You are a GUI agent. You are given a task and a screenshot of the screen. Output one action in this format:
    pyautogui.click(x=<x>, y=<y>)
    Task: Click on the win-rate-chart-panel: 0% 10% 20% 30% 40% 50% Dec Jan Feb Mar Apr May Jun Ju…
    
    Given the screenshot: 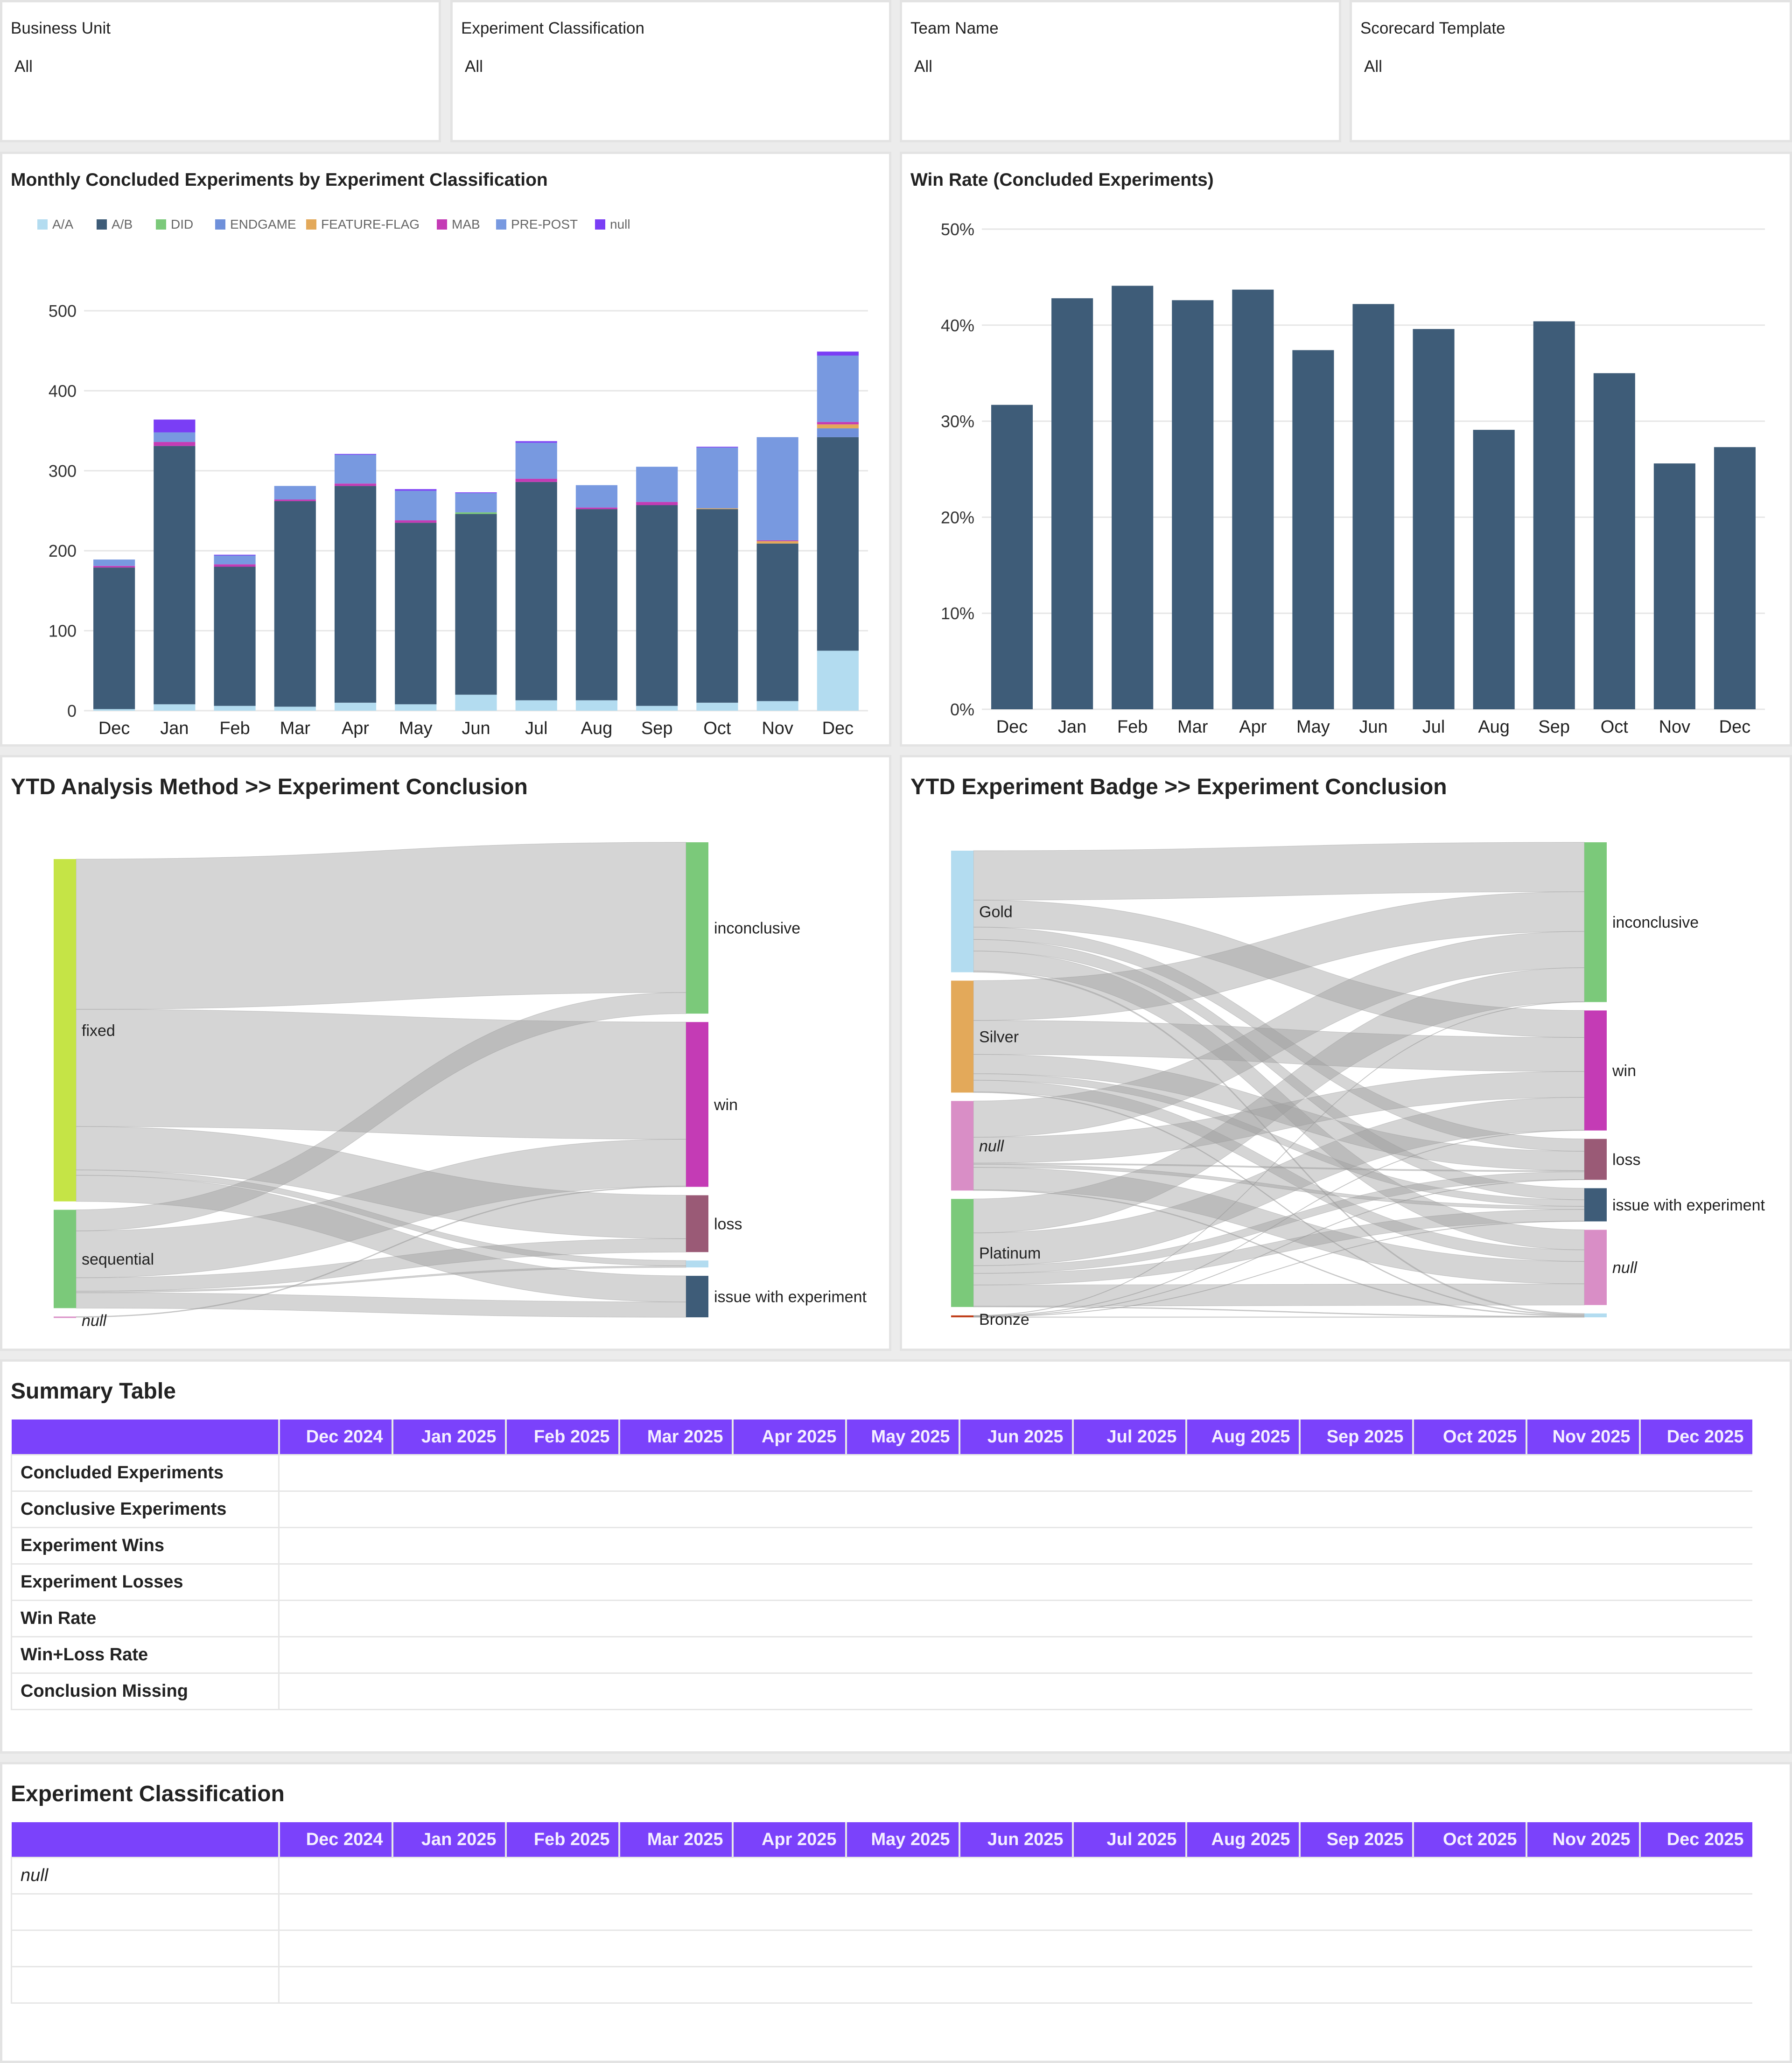 What is the action you would take?
    pyautogui.click(x=1346, y=450)
    